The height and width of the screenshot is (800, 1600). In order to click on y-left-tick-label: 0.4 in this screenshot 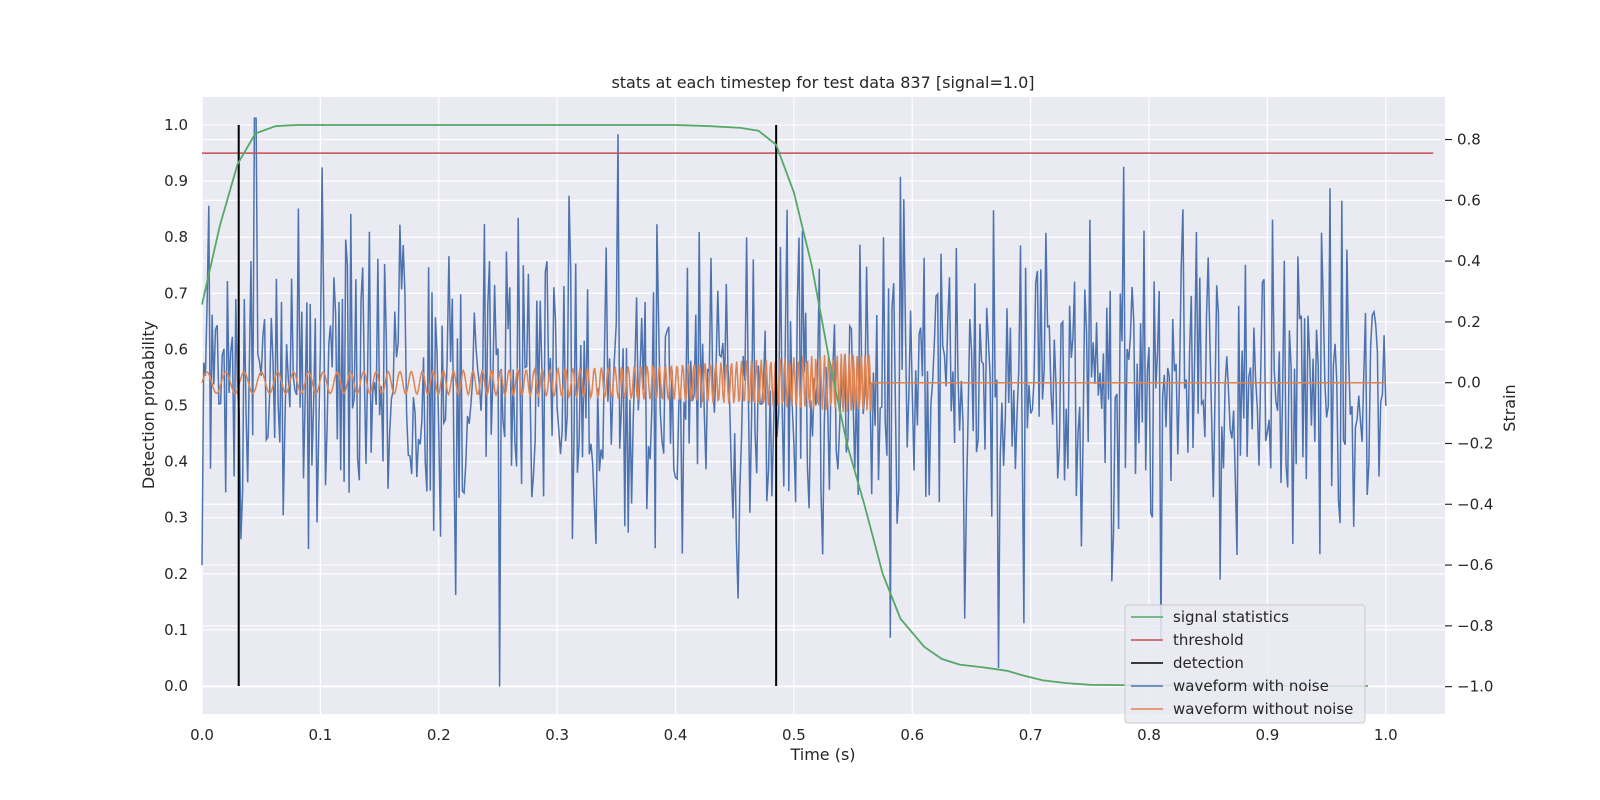, I will do `click(176, 462)`.